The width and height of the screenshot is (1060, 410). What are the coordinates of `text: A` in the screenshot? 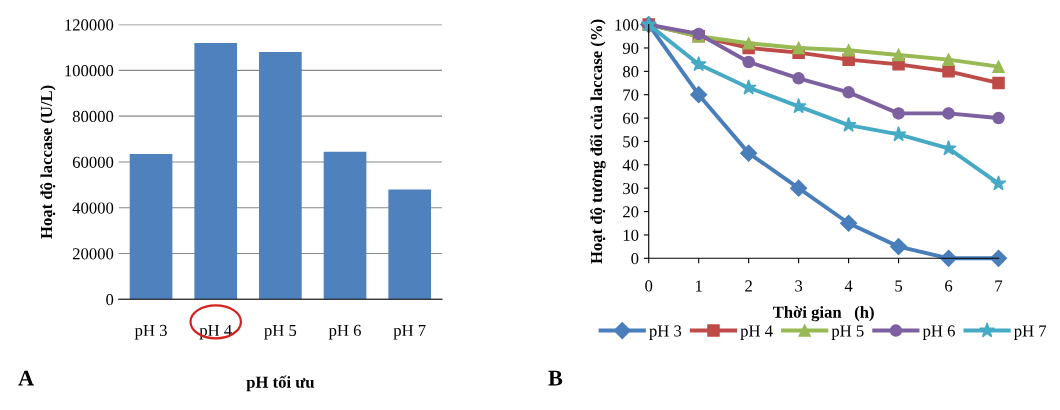 It's located at (26, 378).